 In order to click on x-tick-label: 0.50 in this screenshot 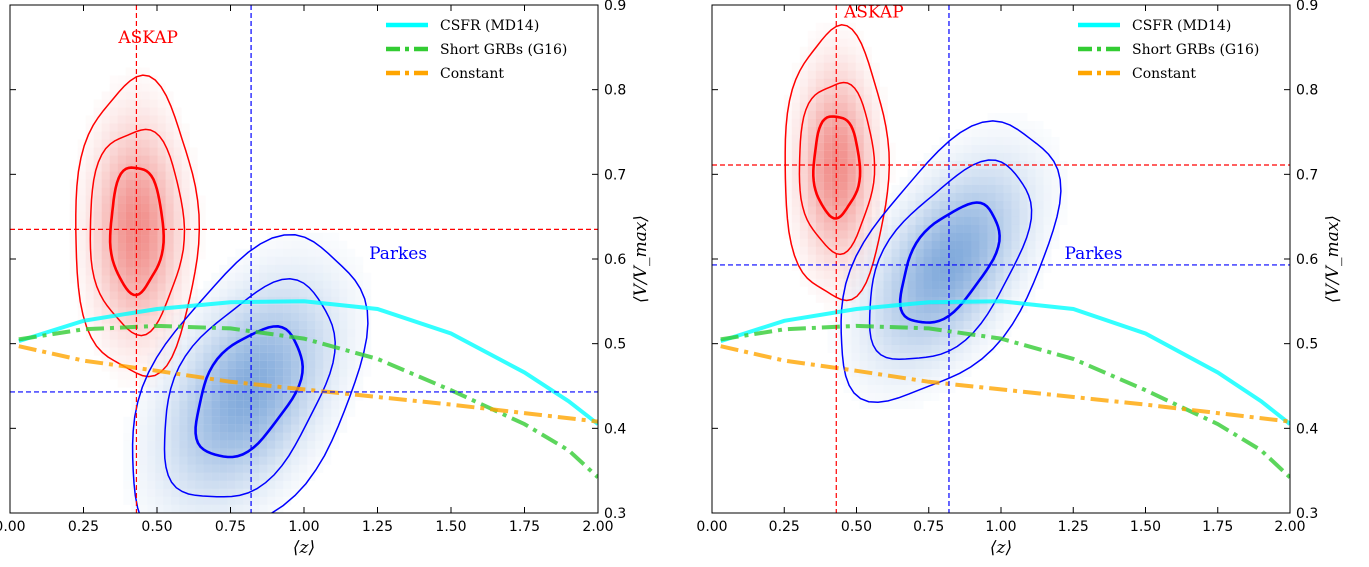, I will do `click(856, 527)`.